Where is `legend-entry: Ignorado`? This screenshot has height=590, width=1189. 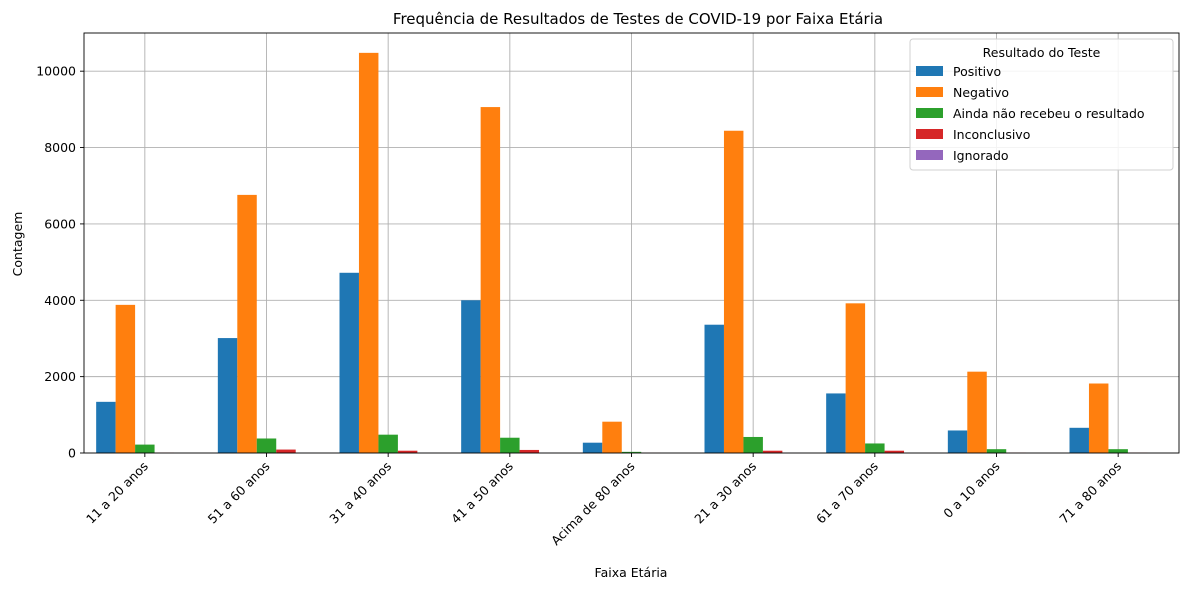 legend-entry: Ignorado is located at coordinates (981, 155).